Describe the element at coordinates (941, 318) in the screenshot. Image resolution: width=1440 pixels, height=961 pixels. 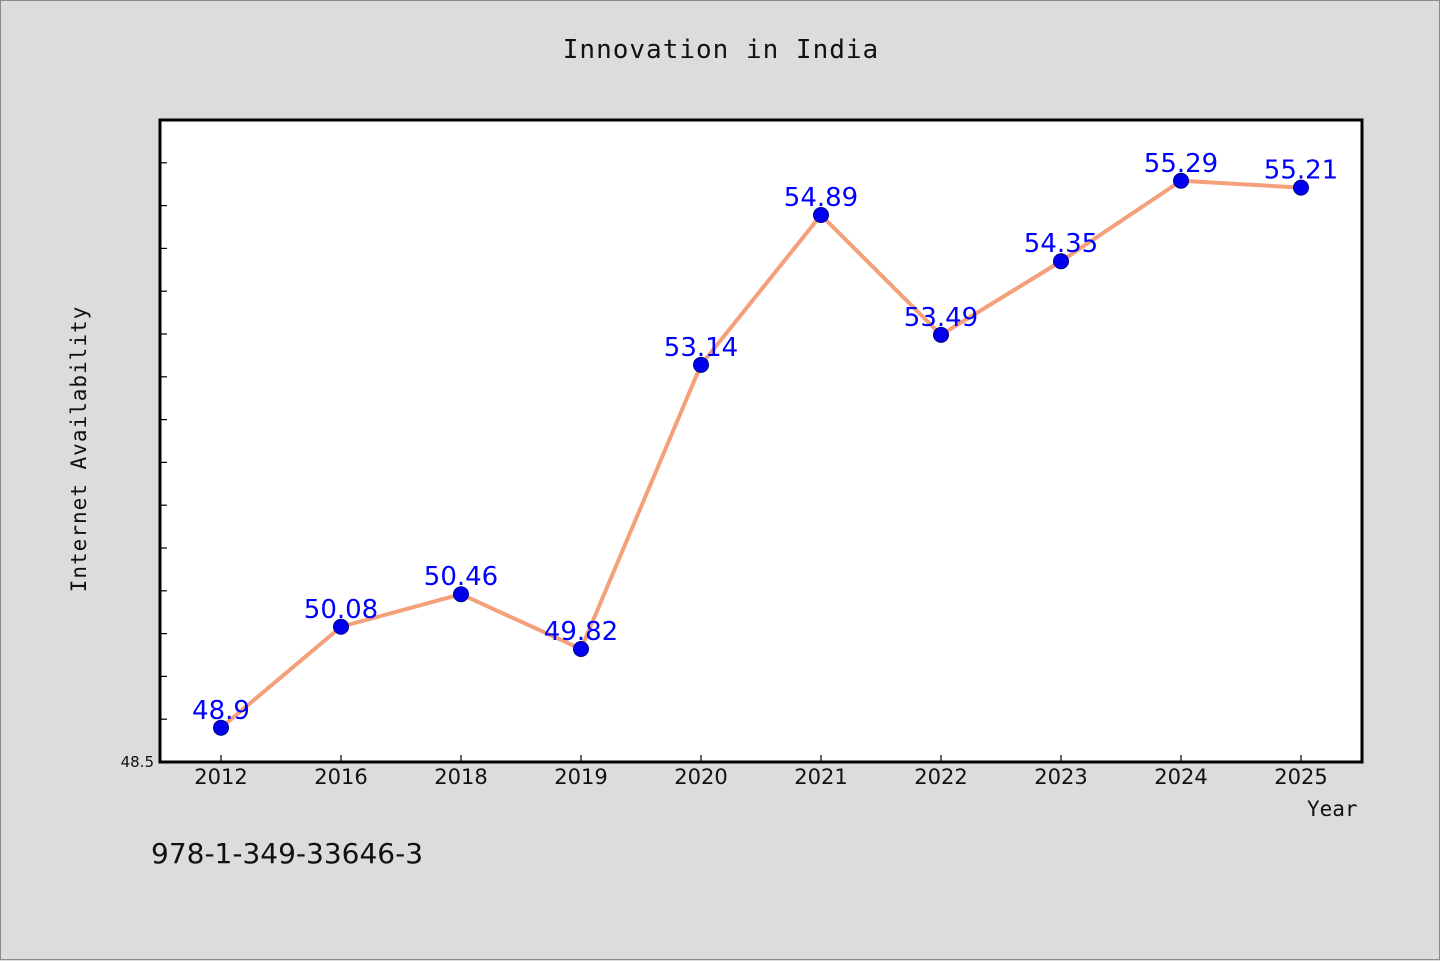
I see `data-label: 53.49` at that location.